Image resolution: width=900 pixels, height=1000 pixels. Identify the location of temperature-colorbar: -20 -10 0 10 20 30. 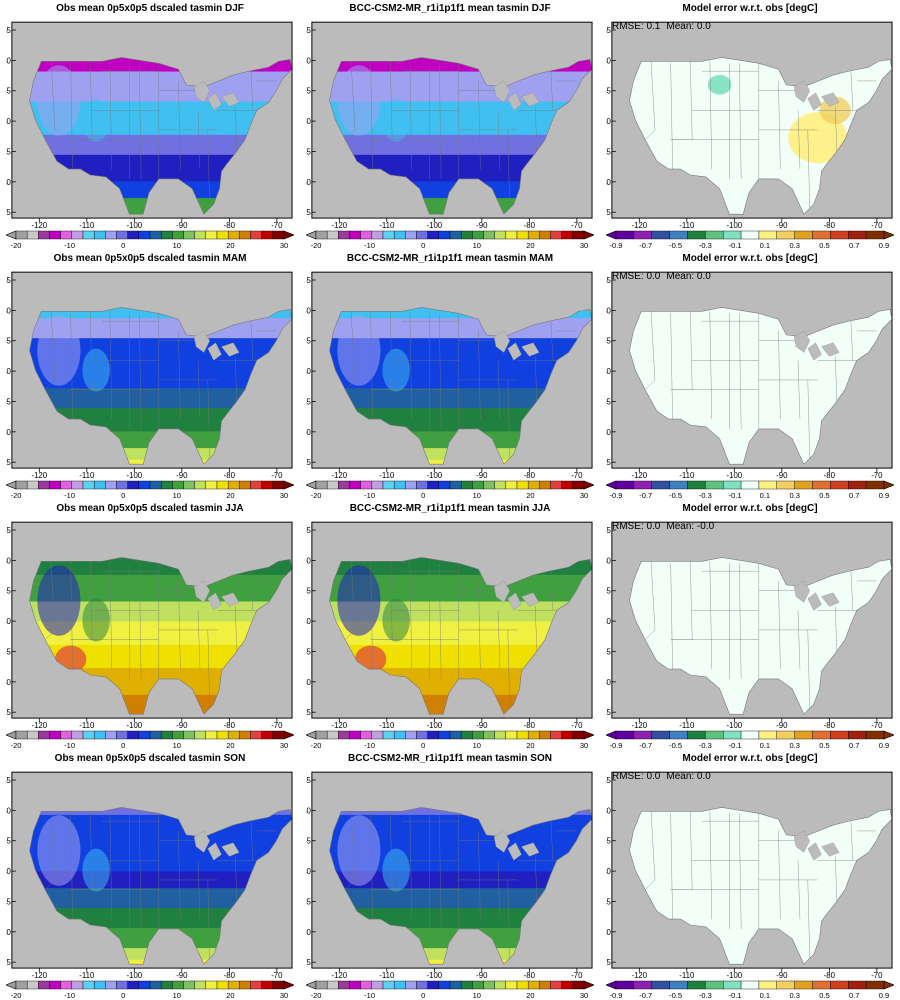
(450, 990).